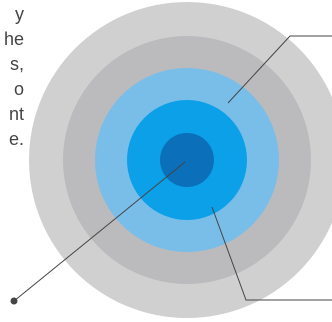 This screenshot has width=332, height=322. I want to click on leader-line-bottom, so click(271, 253).